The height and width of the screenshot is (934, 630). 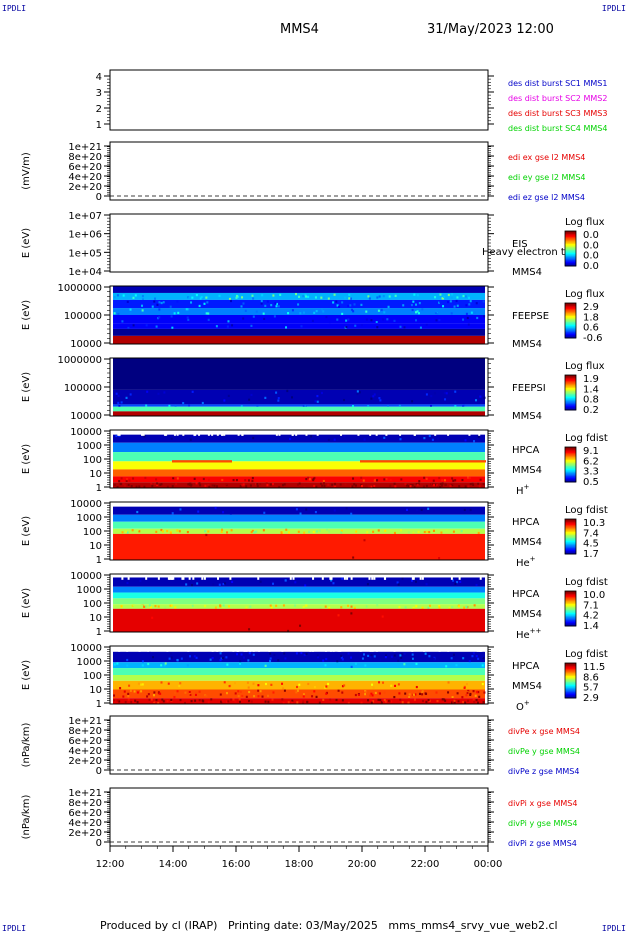 I want to click on legend-entry: divPi x gse MMS4, so click(x=542, y=803).